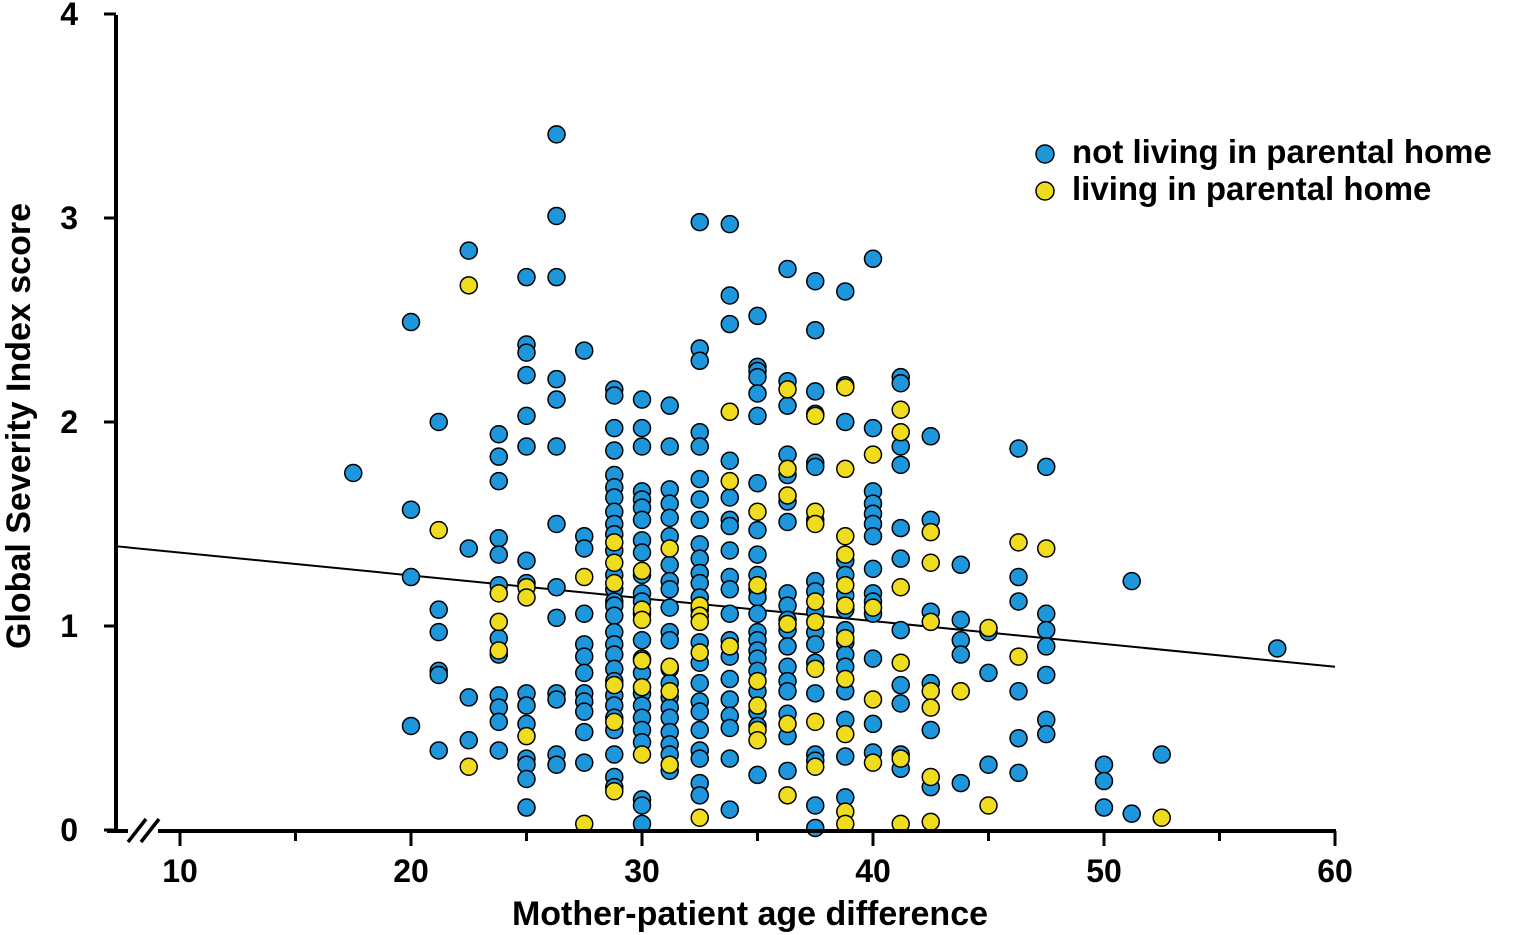 Image resolution: width=1524 pixels, height=935 pixels. What do you see at coordinates (750, 914) in the screenshot?
I see `x-axis-title: Mother-patient age difference` at bounding box center [750, 914].